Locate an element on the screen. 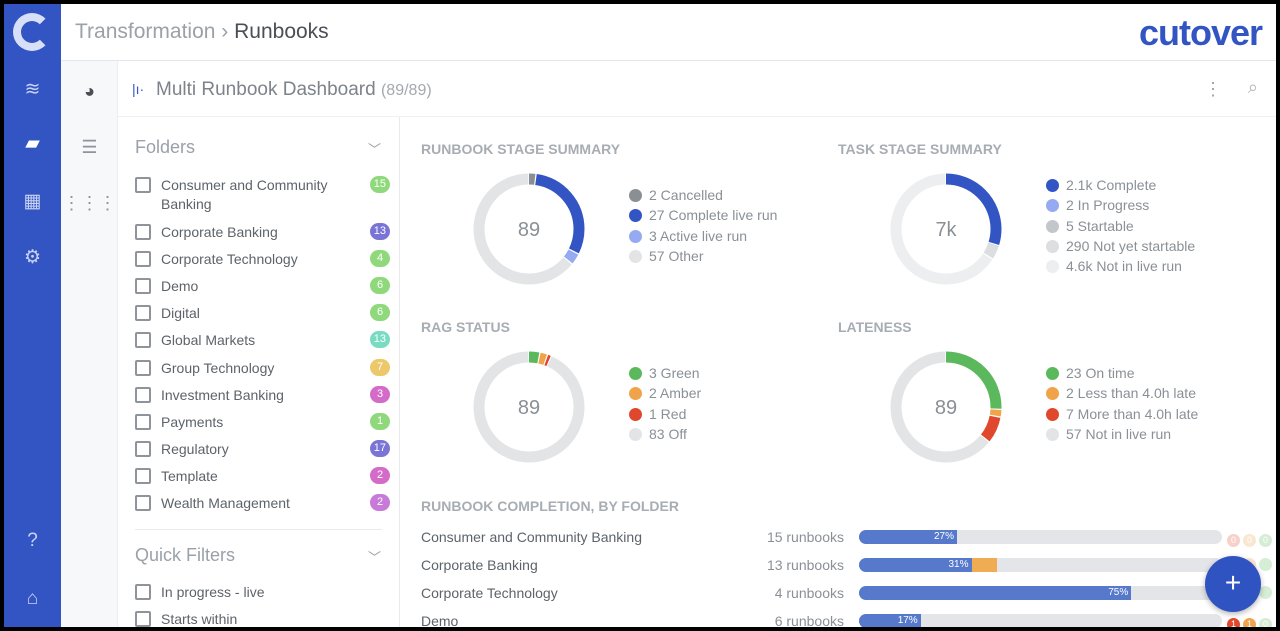 This screenshot has width=1280, height=631. legend-item: 3 Active live run is located at coordinates (703, 236).